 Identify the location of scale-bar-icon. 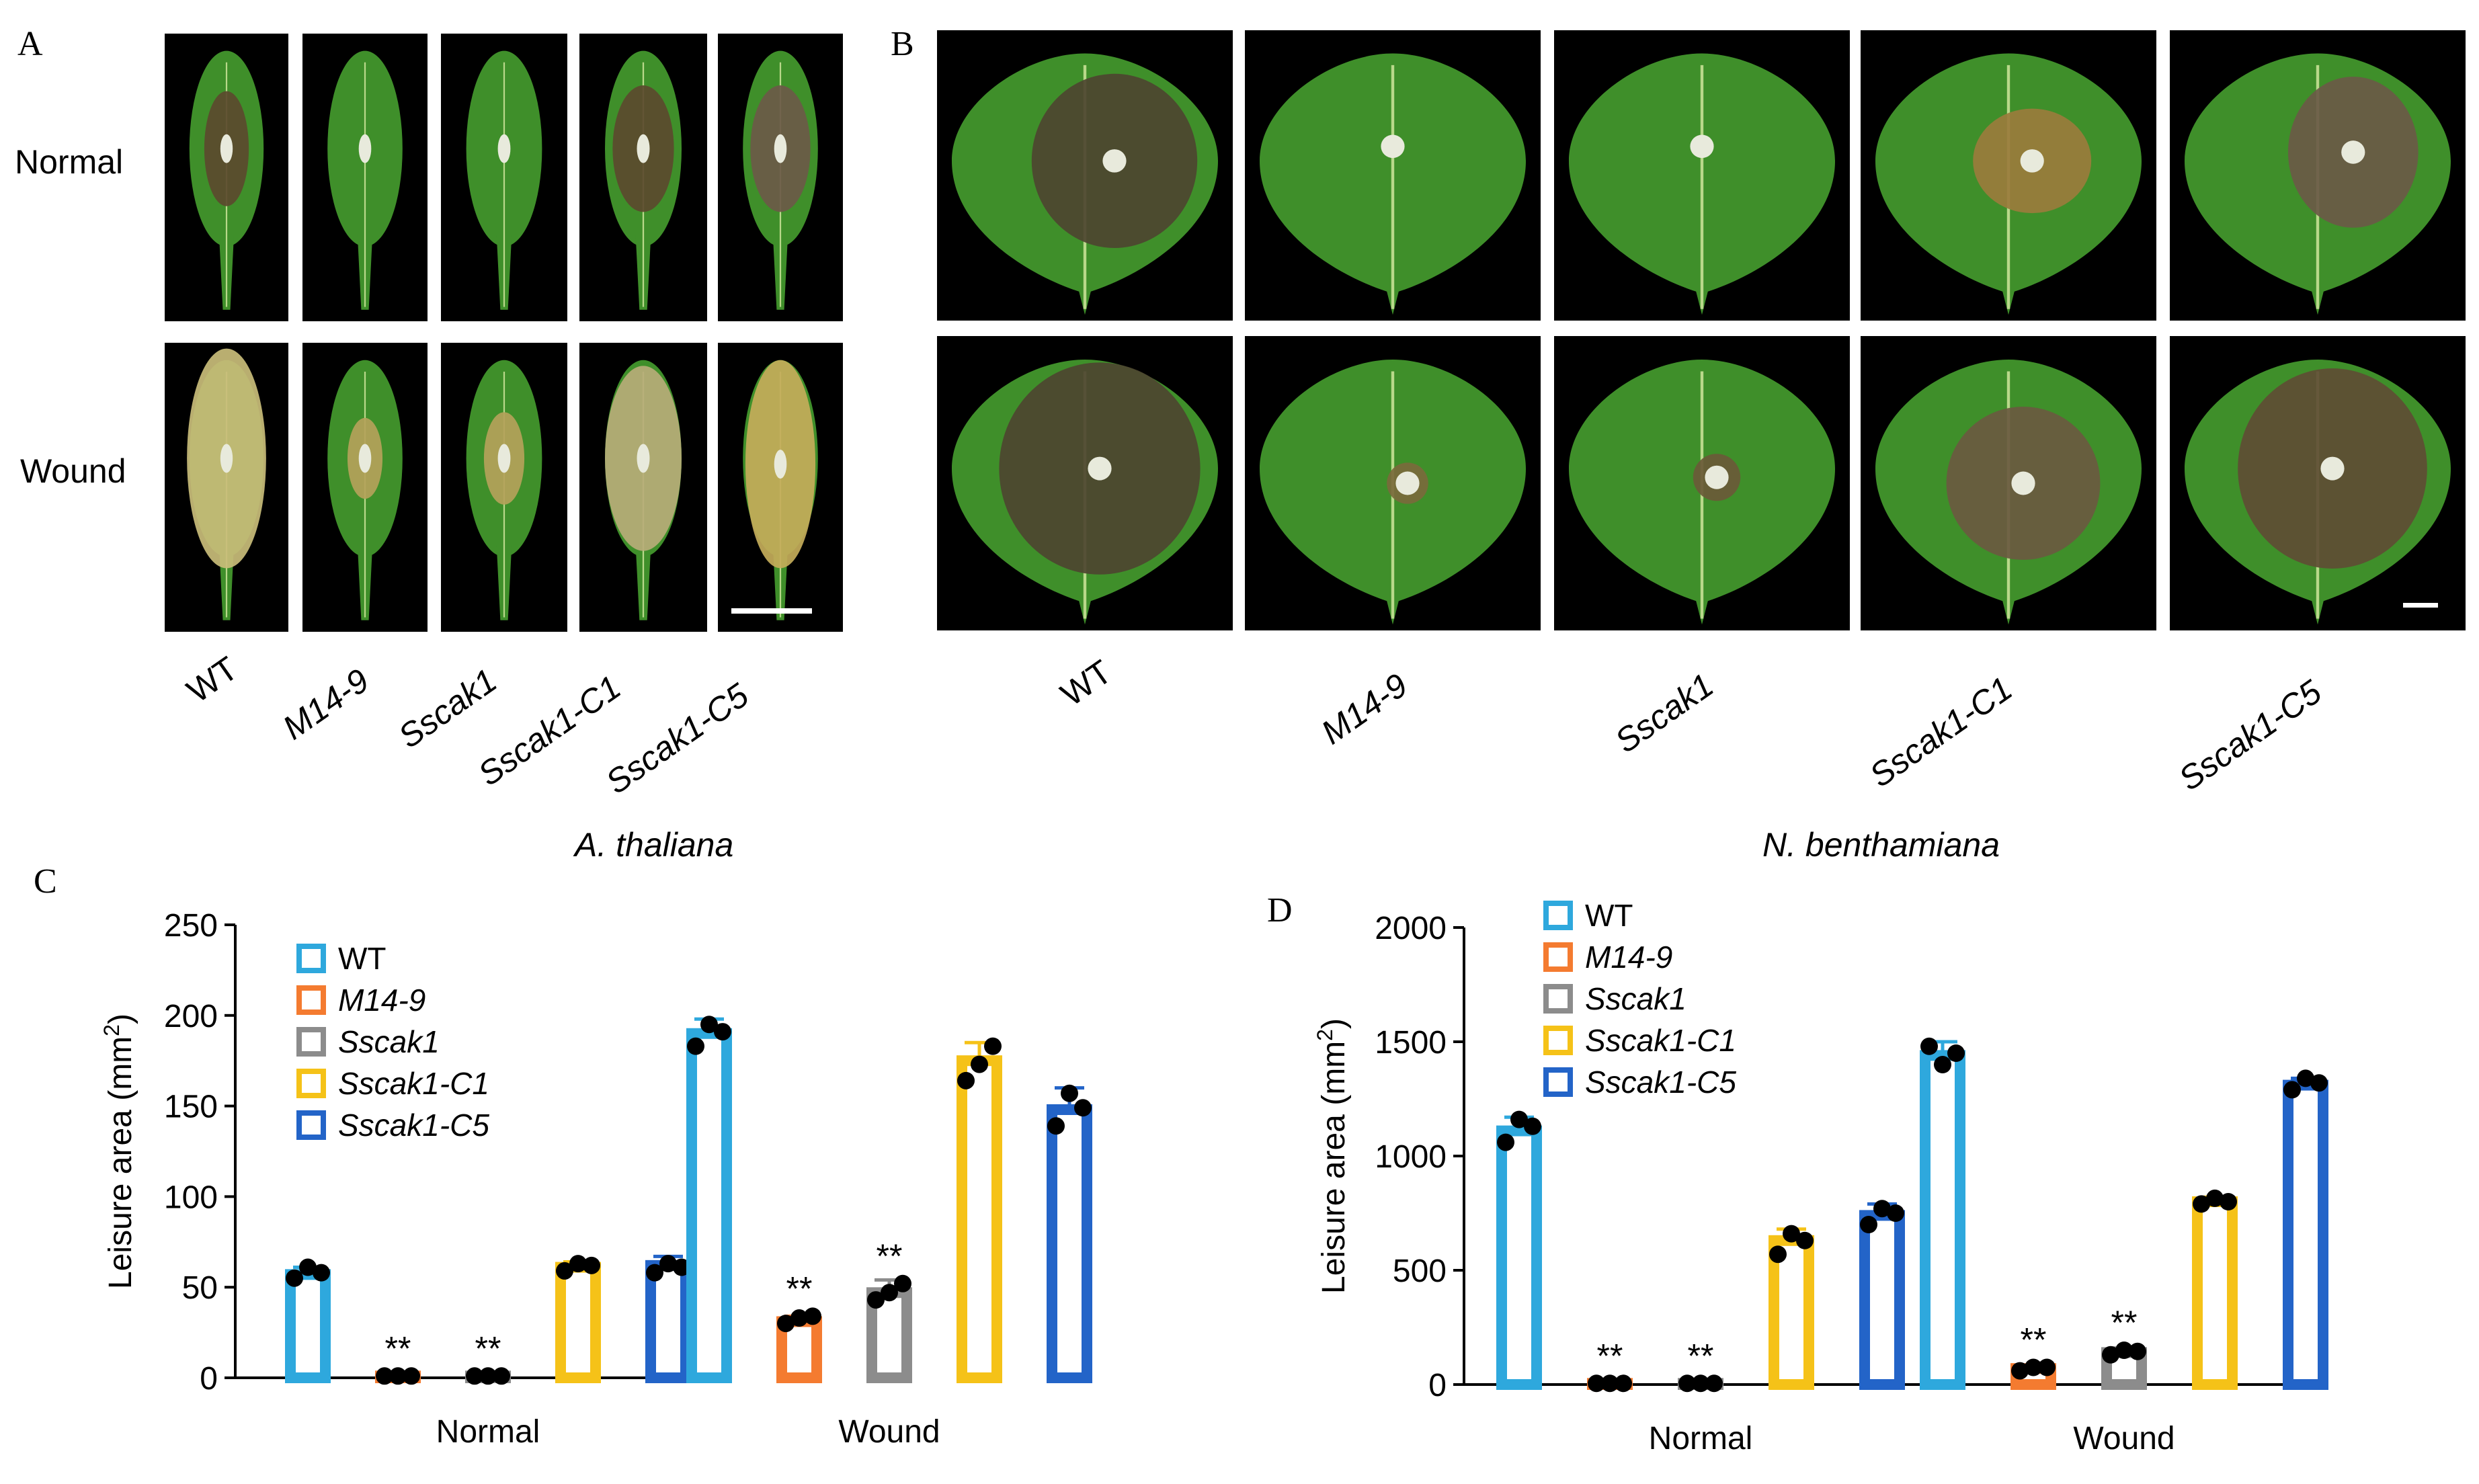
(772, 611).